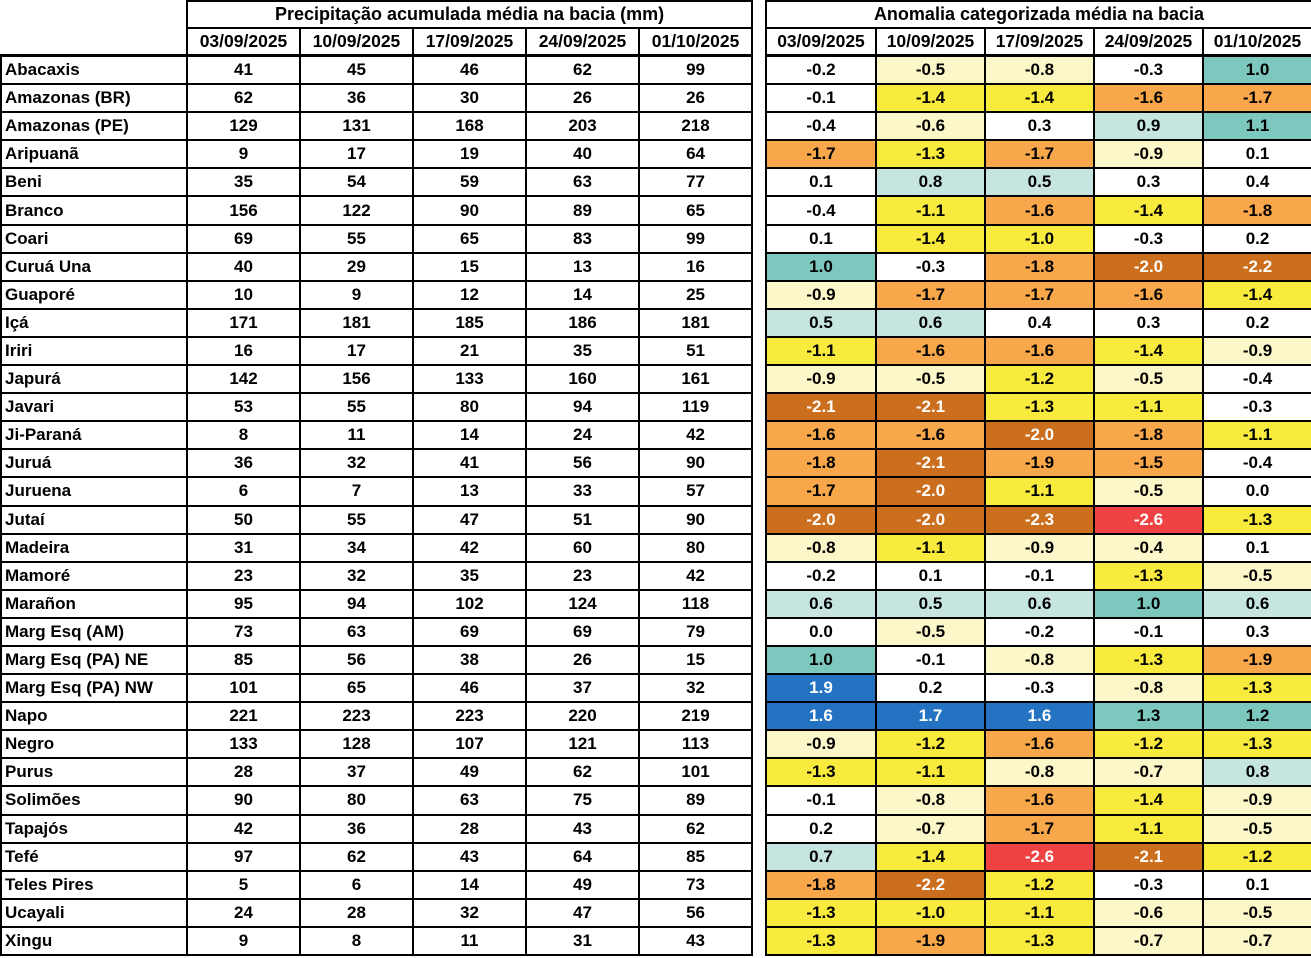 This screenshot has width=1311, height=958. I want to click on precip-date-col-2: 10/09/2025, so click(356, 42).